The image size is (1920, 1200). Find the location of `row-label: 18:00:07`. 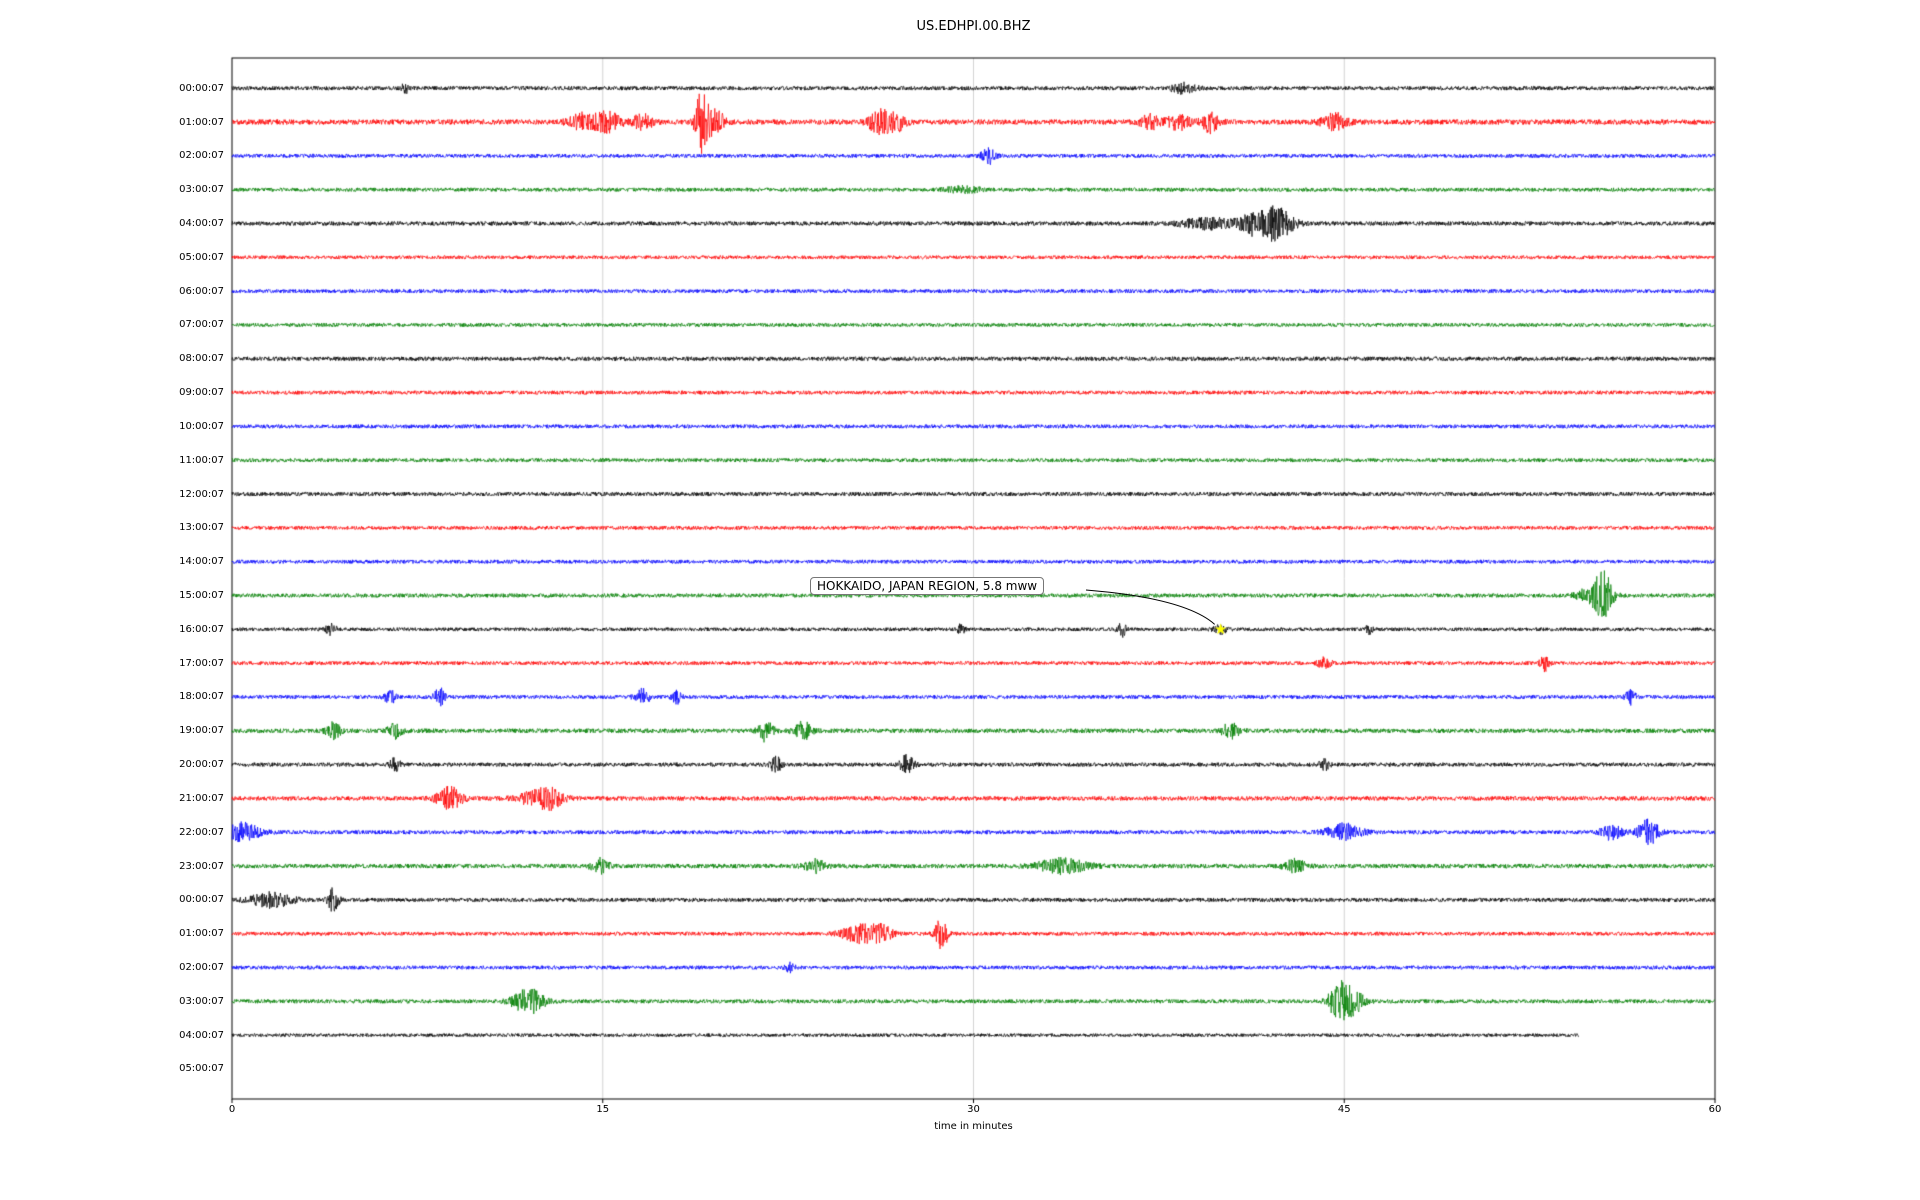

row-label: 18:00:07 is located at coordinates (201, 697).